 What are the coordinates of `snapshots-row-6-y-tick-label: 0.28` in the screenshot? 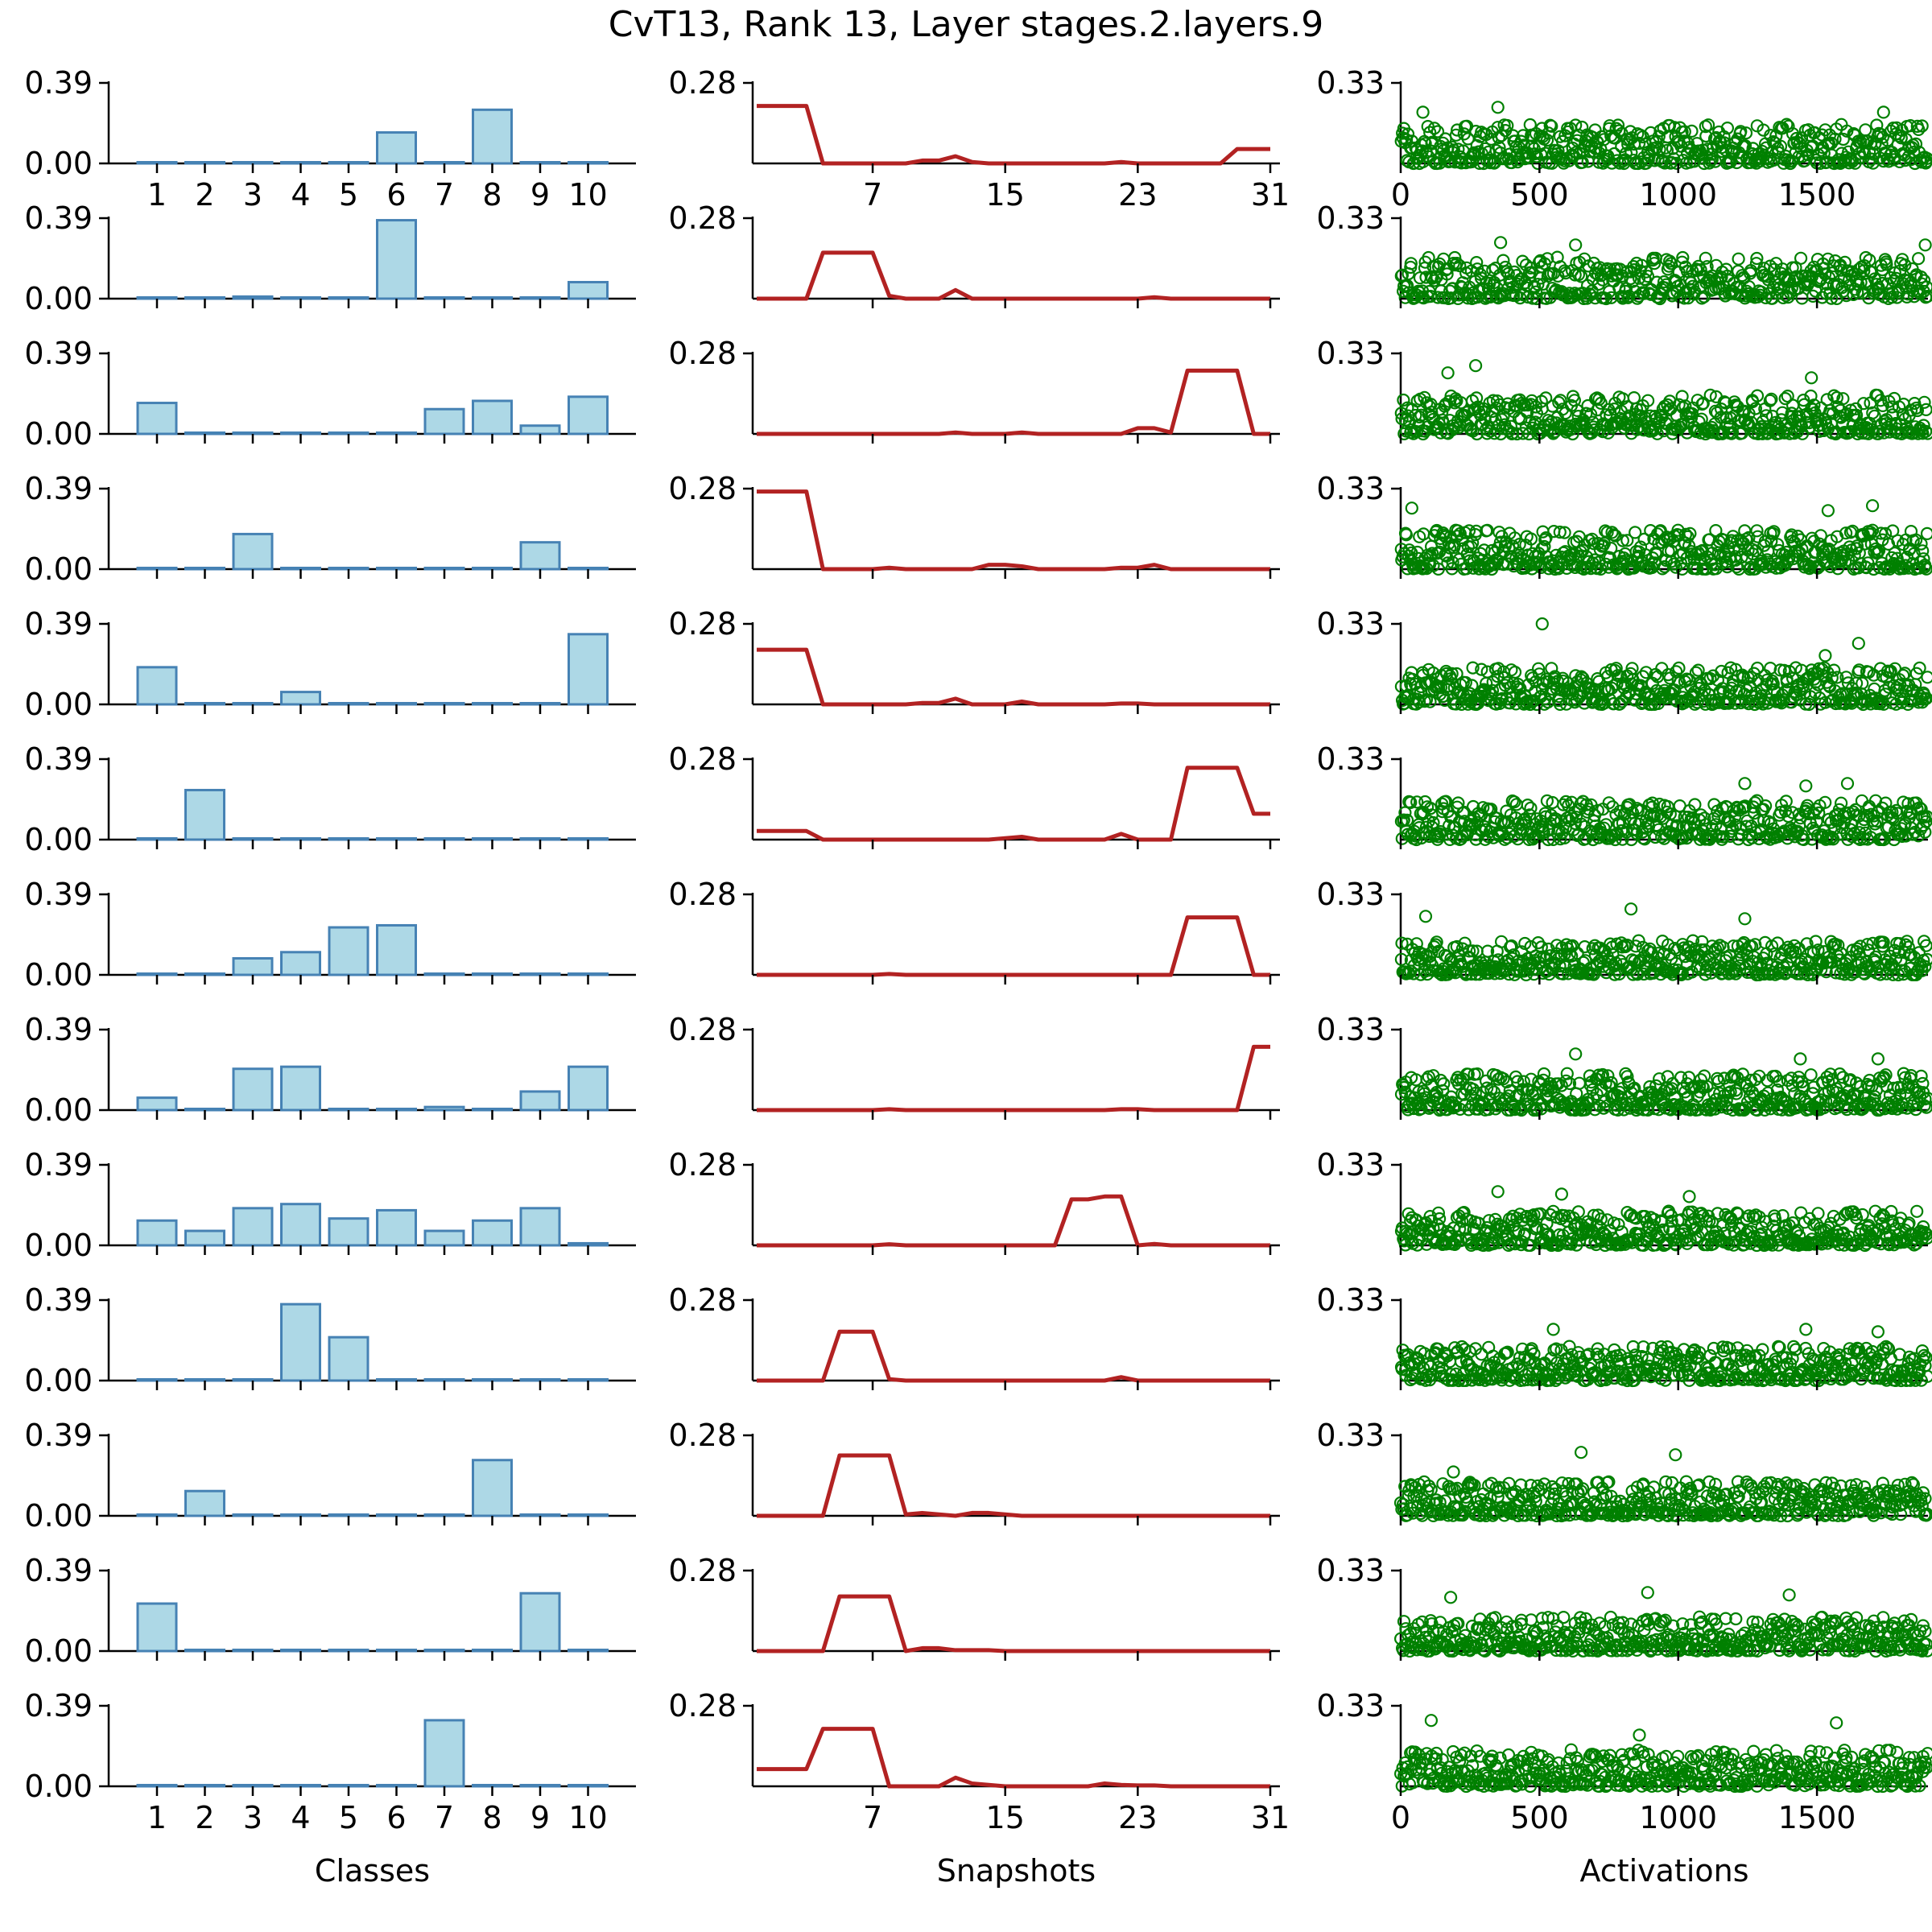 It's located at (702, 759).